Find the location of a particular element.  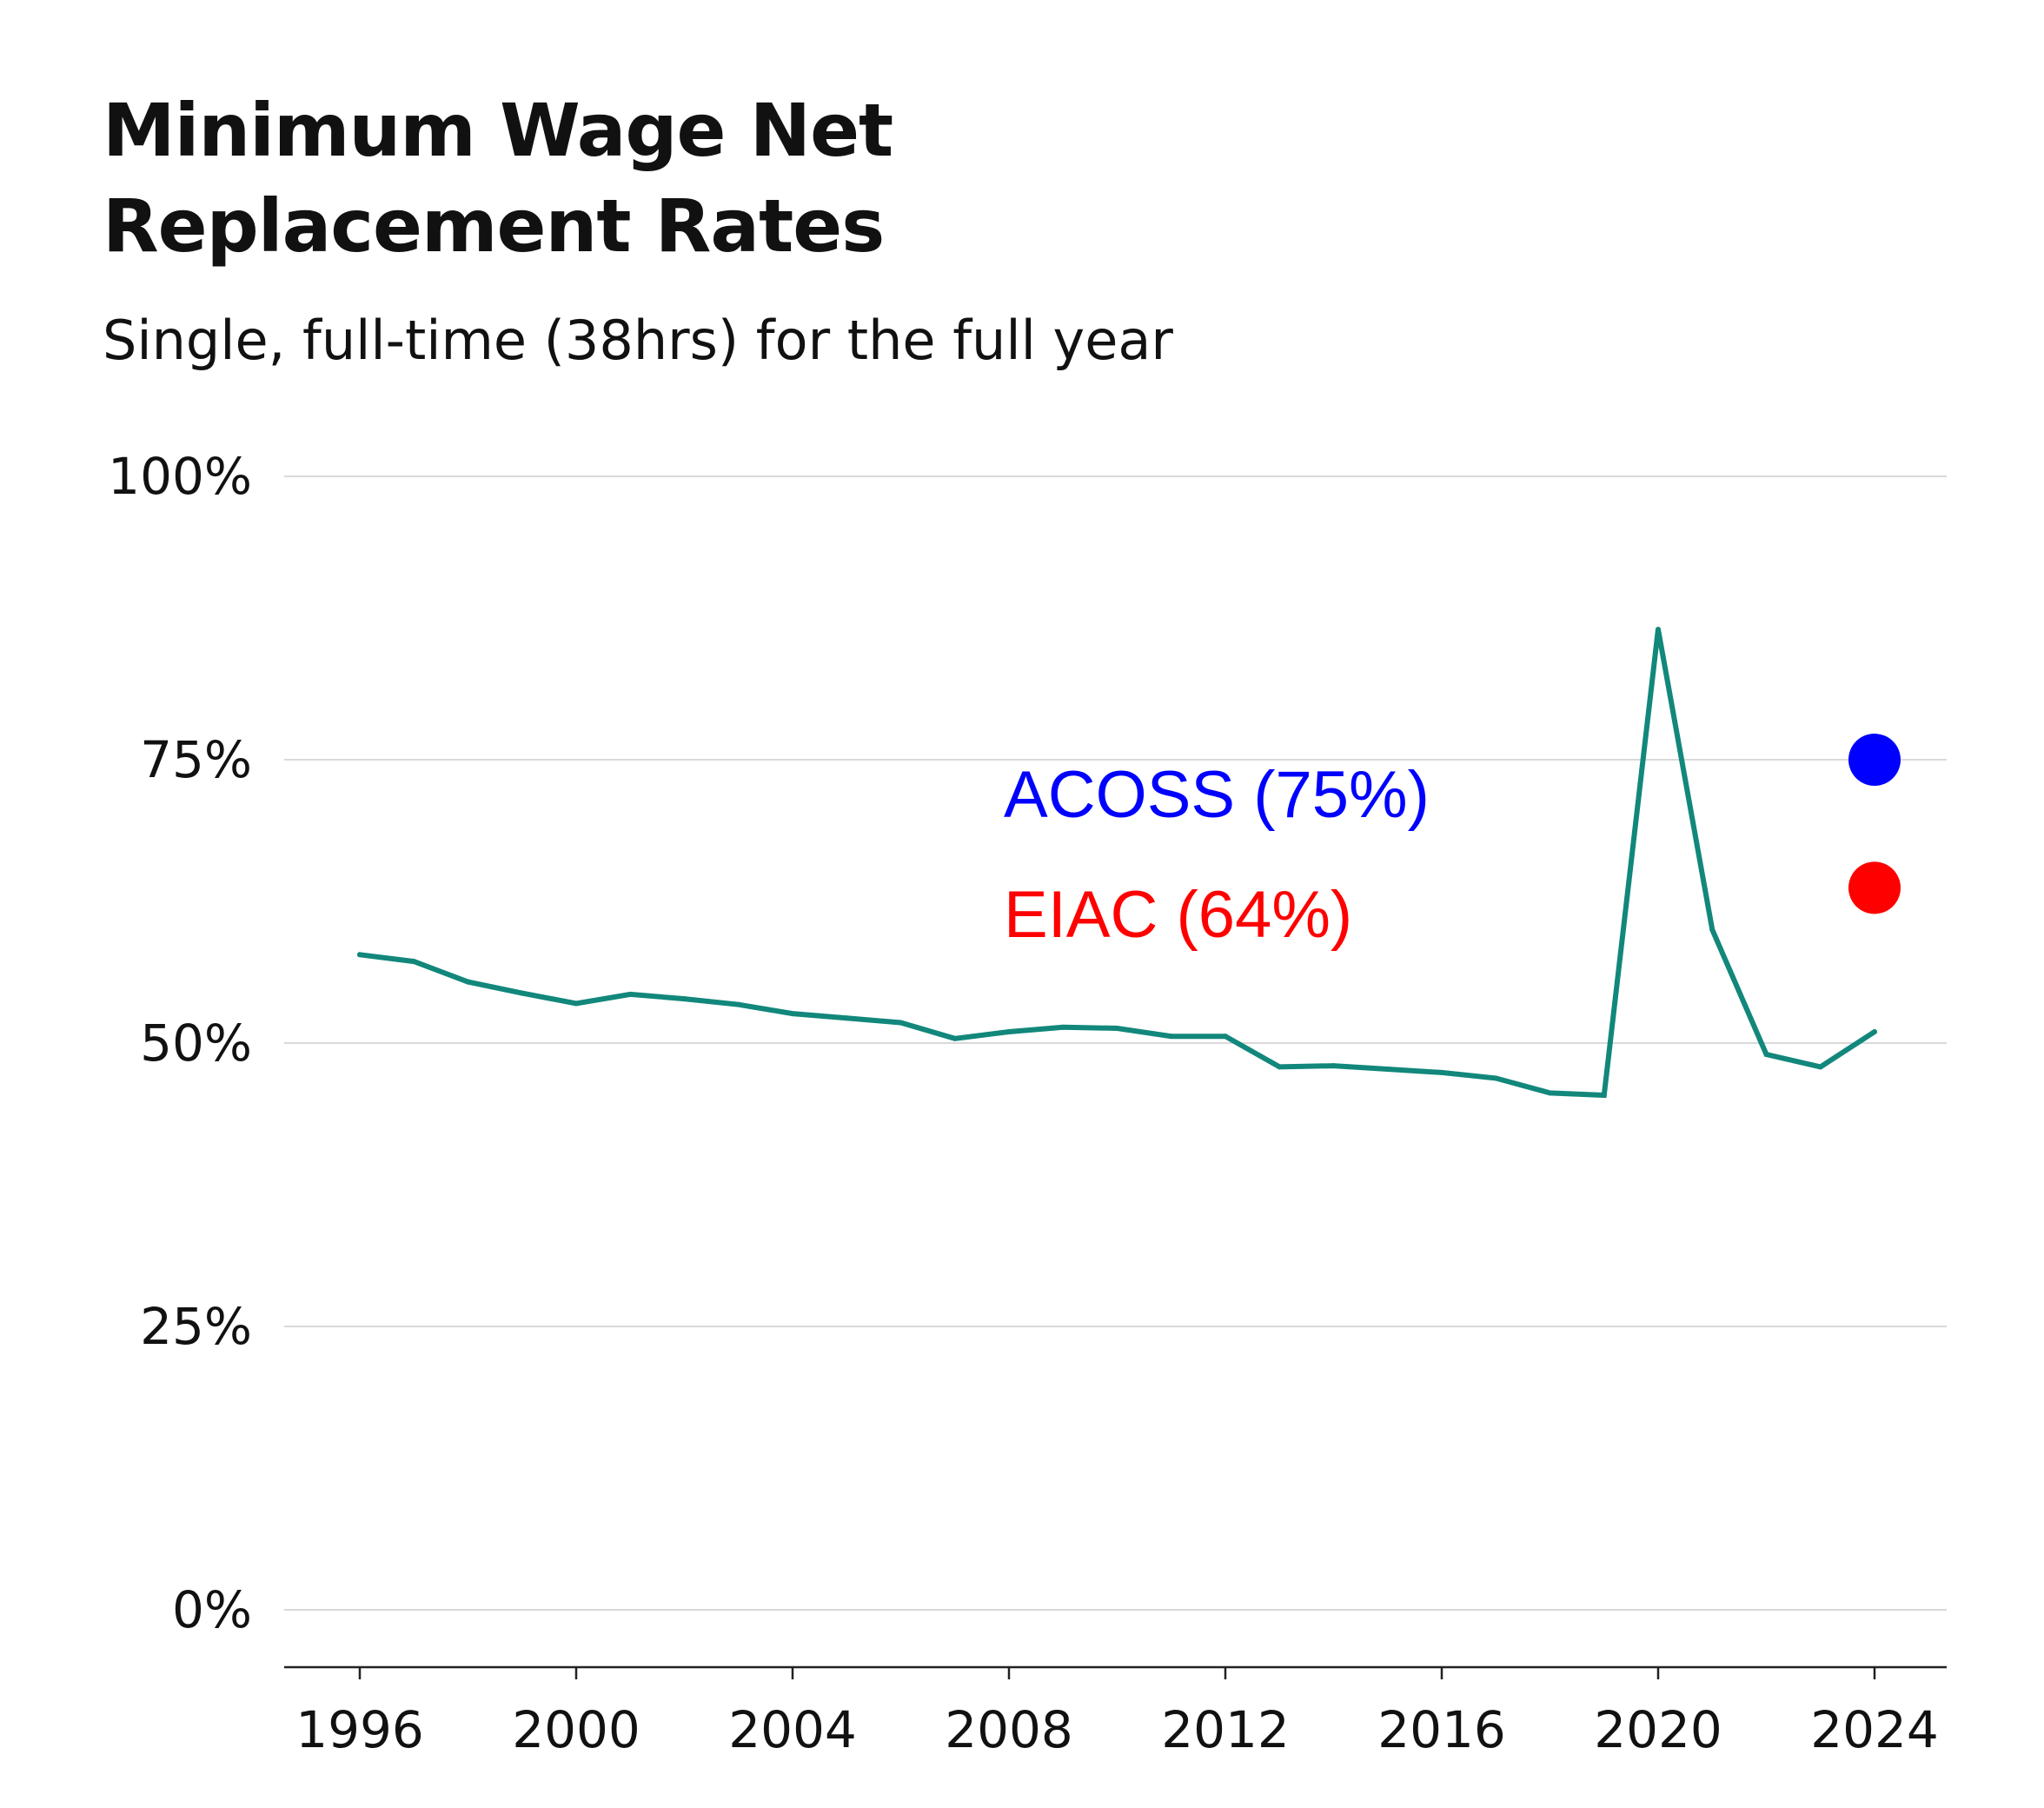

chart-title: Minimum Wage Net Replacement Rates is located at coordinates (498, 178).